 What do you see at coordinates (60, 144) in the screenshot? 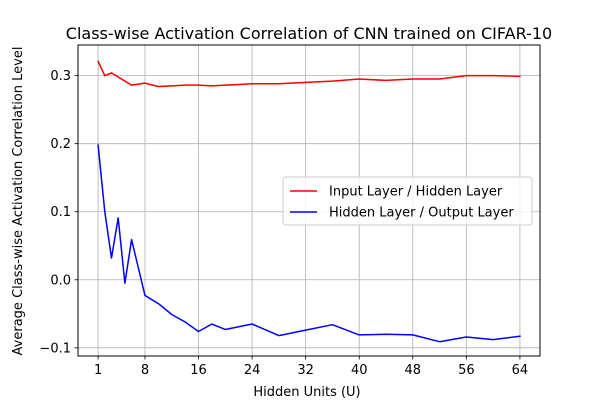
I see `y-tick-label: 0.2` at bounding box center [60, 144].